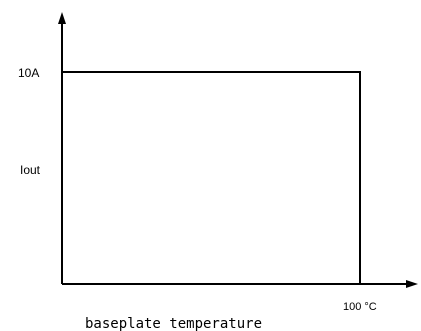 This screenshot has height=331, width=421. Describe the element at coordinates (360, 307) in the screenshot. I see `x-tick-label: 100 °C` at that location.